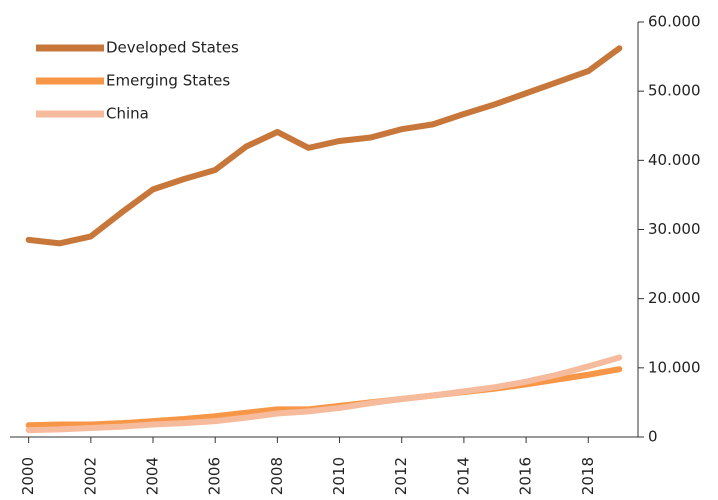 This screenshot has width=718, height=500. Describe the element at coordinates (277, 476) in the screenshot. I see `x-tick-label: 2008` at that location.